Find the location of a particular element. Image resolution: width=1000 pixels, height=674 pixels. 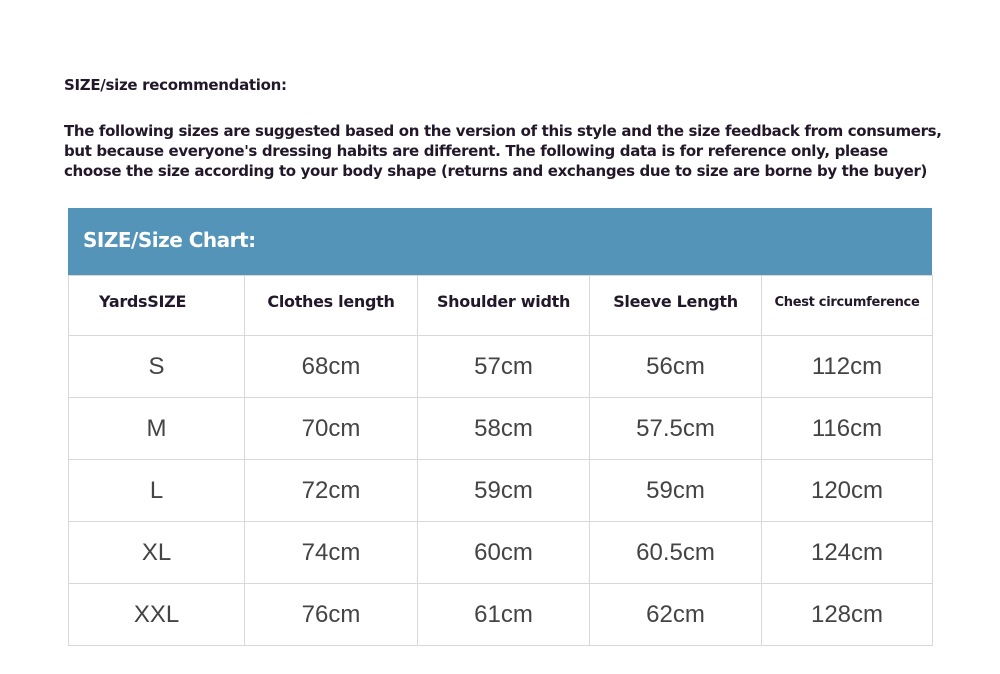

cell-size: L is located at coordinates (156, 490).